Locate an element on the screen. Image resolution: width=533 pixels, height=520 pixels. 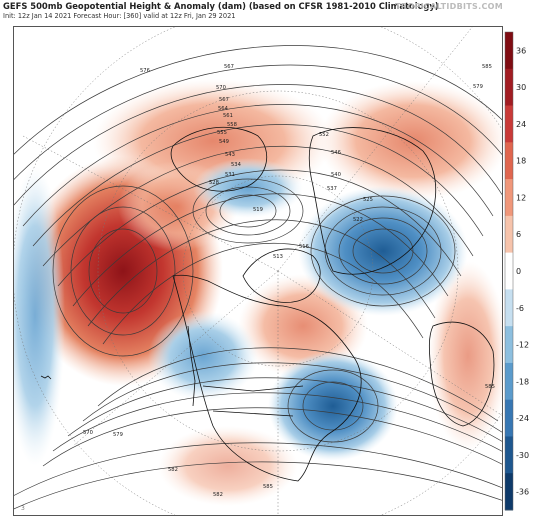
contour-label-28: 585 is located at coordinates (268, 487).